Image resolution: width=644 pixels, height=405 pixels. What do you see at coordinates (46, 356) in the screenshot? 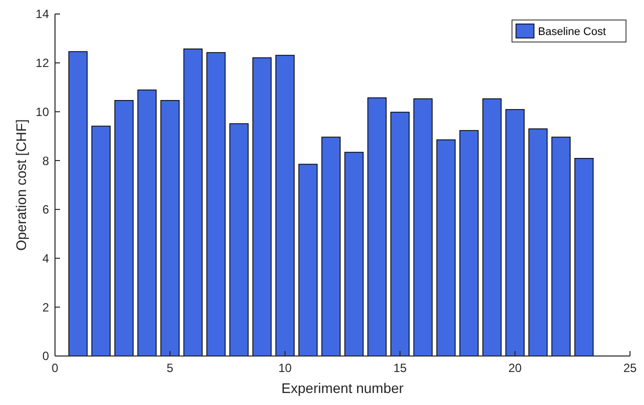
I see `y-tick-label: 0` at bounding box center [46, 356].